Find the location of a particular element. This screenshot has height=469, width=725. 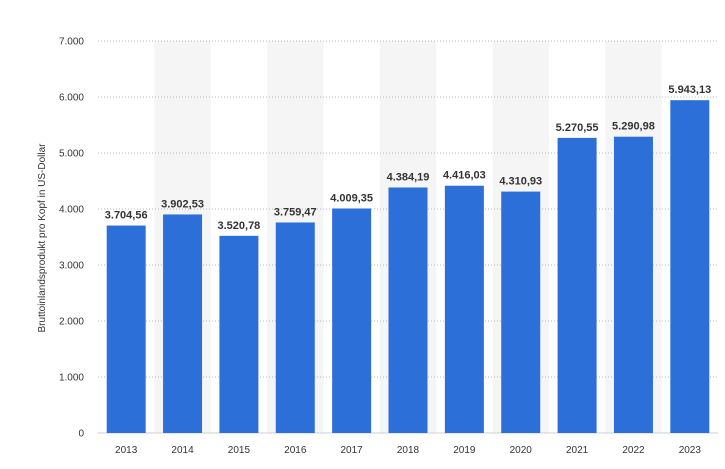

data-label: 3.902,53 is located at coordinates (182, 204).